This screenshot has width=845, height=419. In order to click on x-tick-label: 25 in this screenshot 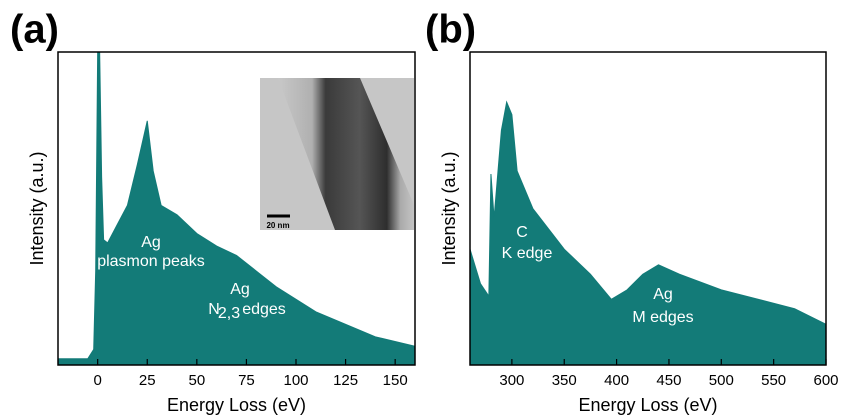, I will do `click(147, 380)`.